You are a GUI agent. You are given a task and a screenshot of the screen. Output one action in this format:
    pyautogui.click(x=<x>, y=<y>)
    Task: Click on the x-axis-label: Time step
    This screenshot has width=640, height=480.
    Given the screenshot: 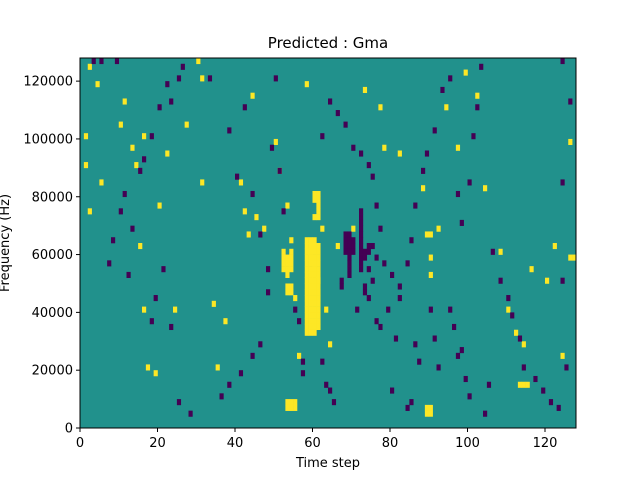 What is the action you would take?
    pyautogui.click(x=327, y=463)
    